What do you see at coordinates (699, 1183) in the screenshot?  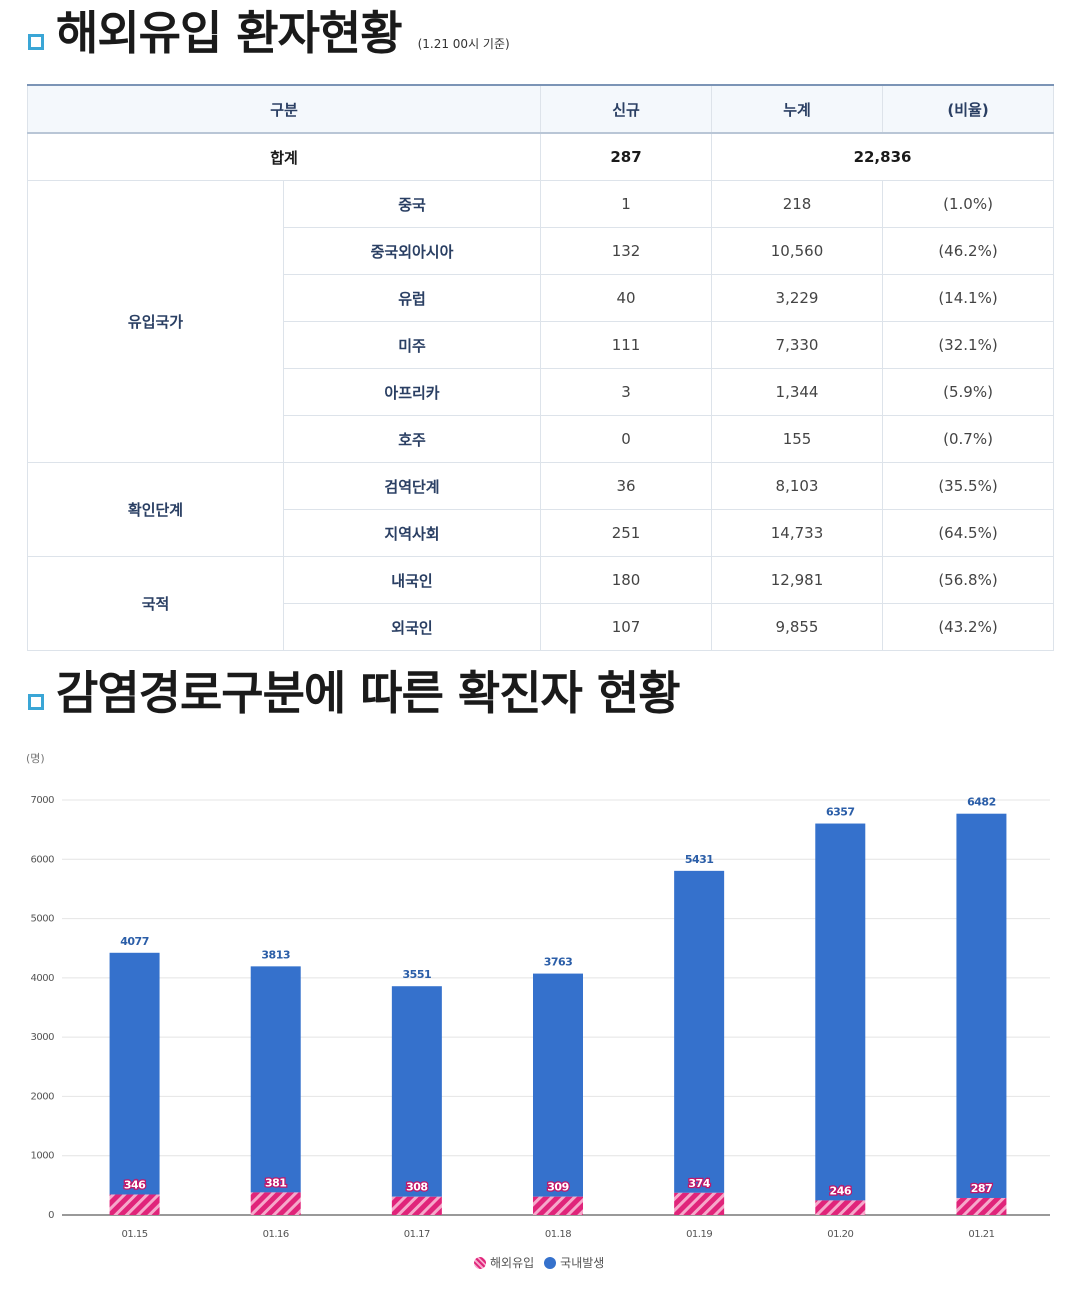 I see `imported-data-label: 374` at bounding box center [699, 1183].